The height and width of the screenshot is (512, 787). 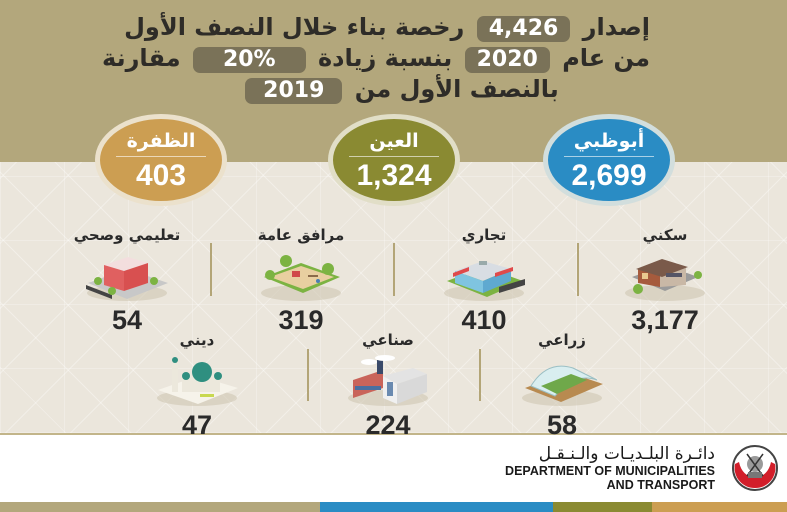 What do you see at coordinates (127, 235) in the screenshot?
I see `category-label: تعليمي وصحي` at bounding box center [127, 235].